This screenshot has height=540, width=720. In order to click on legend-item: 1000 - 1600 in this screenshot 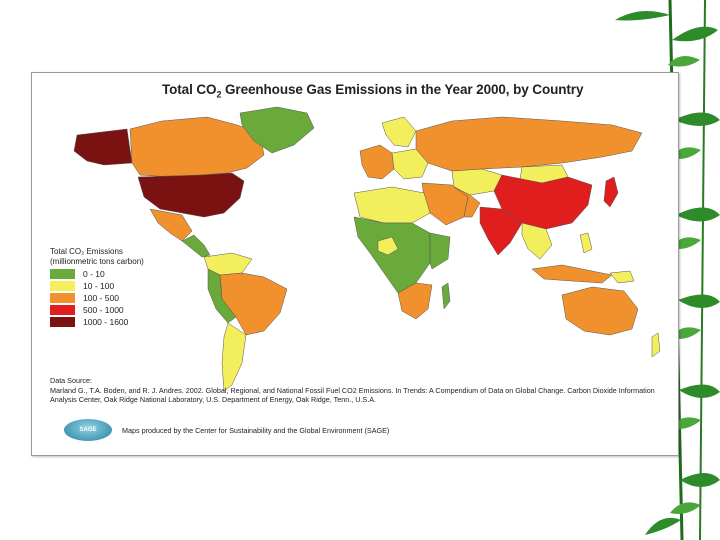, I will do `click(125, 322)`.